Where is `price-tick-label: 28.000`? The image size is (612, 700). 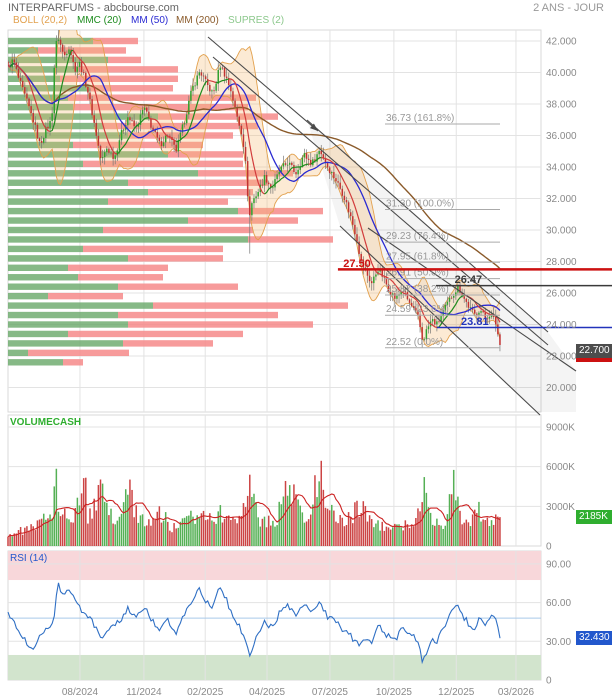
price-tick-label: 28.000 is located at coordinates (561, 262).